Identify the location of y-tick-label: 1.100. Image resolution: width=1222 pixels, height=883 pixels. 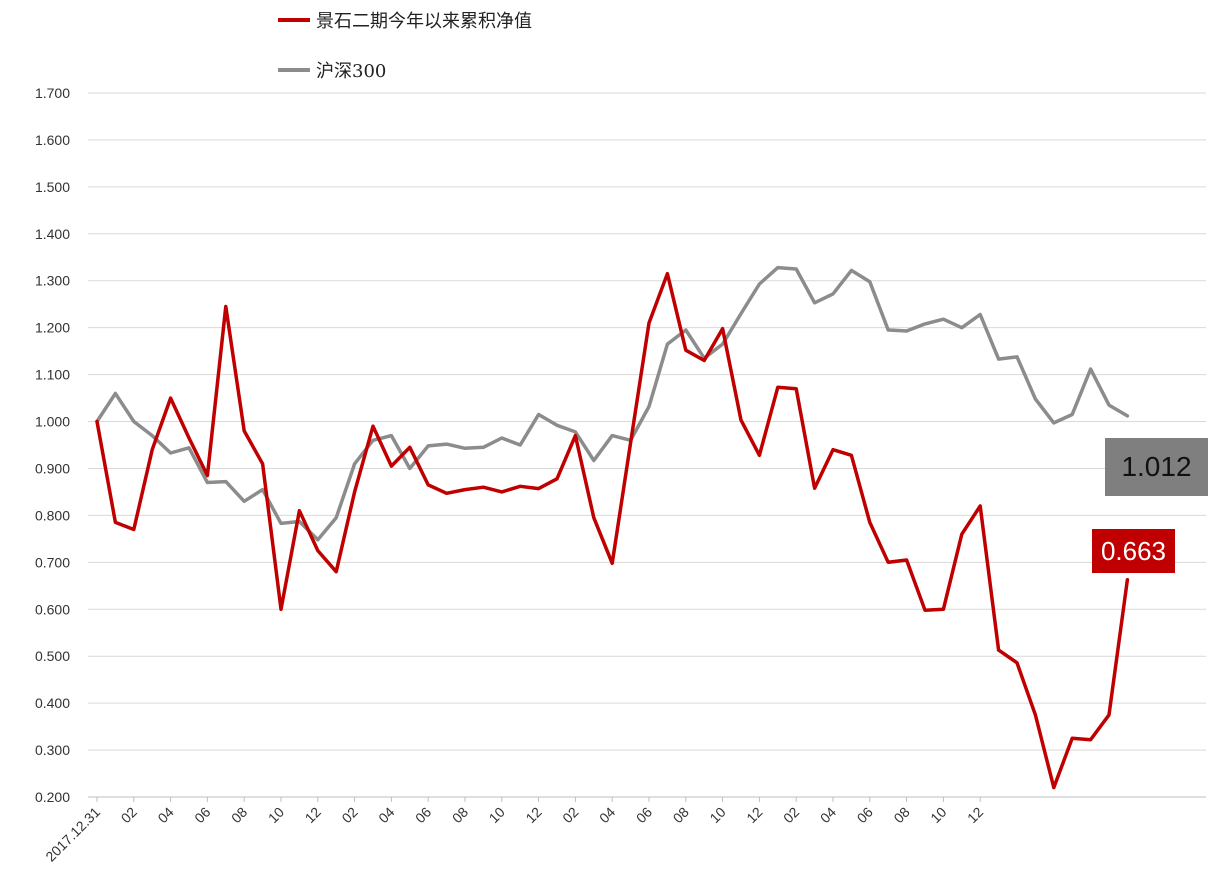
(52, 375).